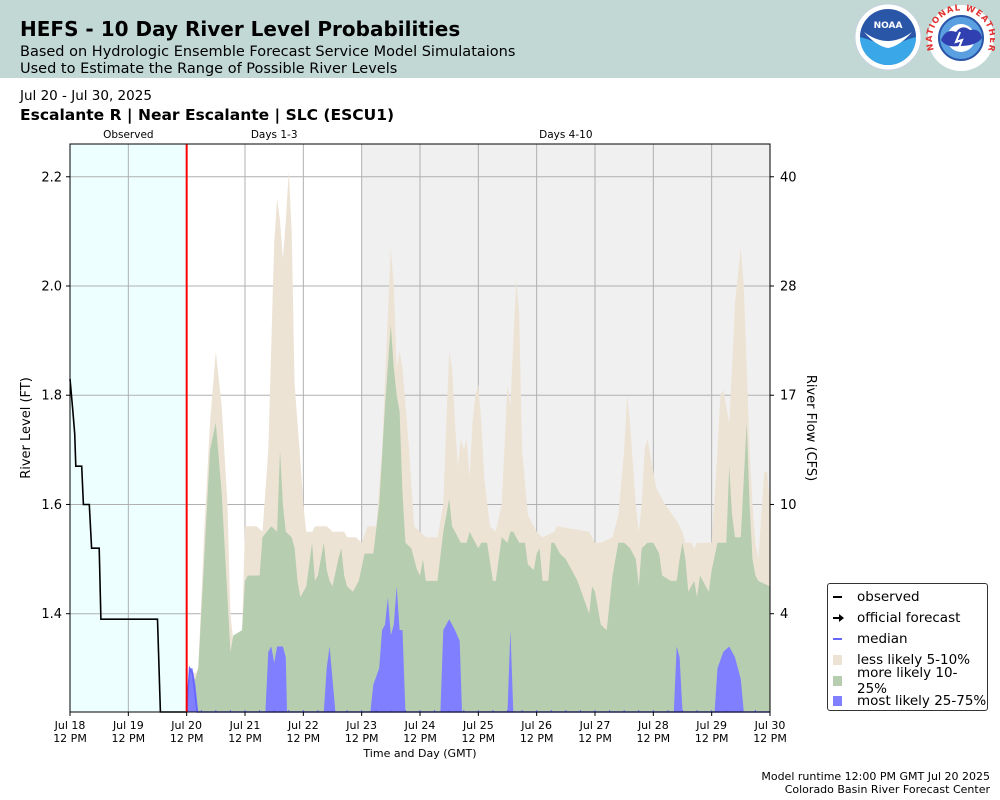  Describe the element at coordinates (419, 753) in the screenshot. I see `x-axis-label: Time and Day (GMT)` at that location.